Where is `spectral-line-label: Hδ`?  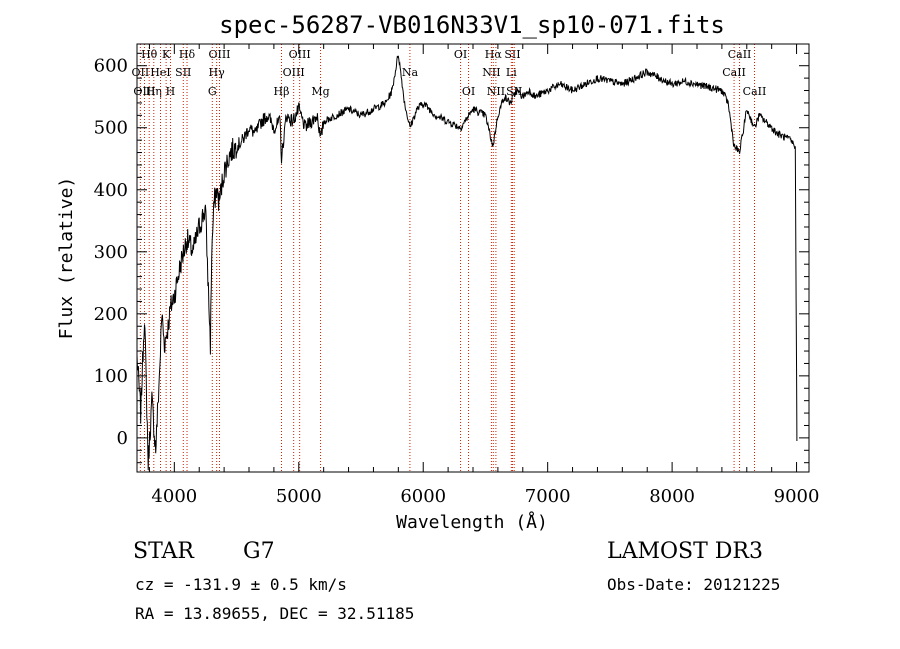 spectral-line-label: Hδ is located at coordinates (187, 54).